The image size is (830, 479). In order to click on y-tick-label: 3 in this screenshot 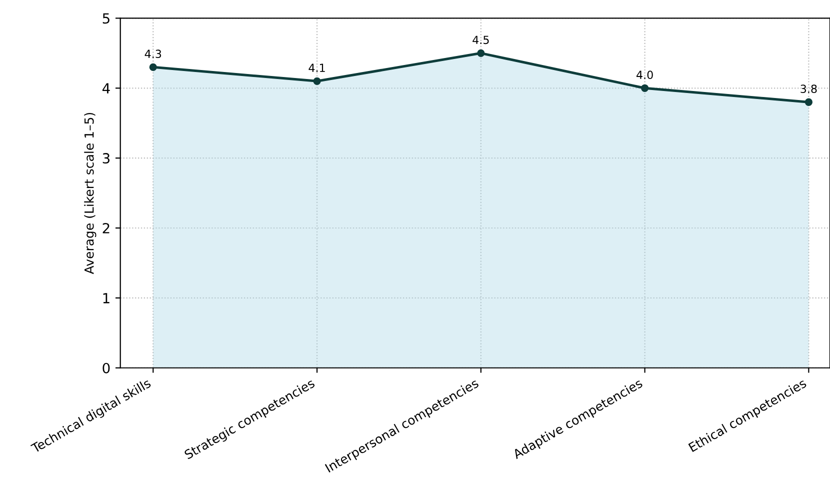, I will do `click(106, 158)`.